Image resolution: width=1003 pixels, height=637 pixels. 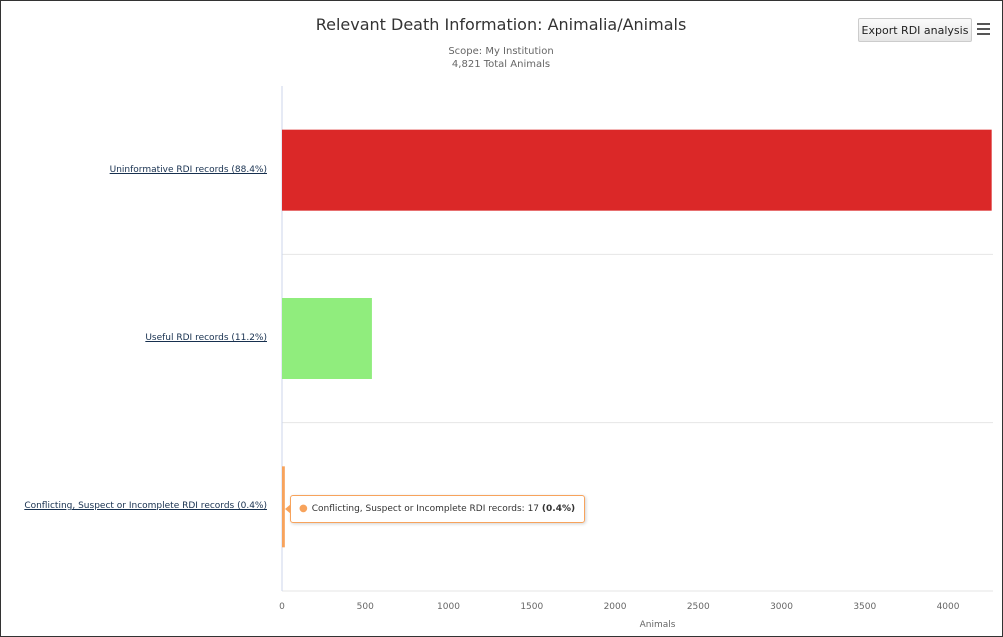 What do you see at coordinates (948, 607) in the screenshot?
I see `x-tick-label: 4000` at bounding box center [948, 607].